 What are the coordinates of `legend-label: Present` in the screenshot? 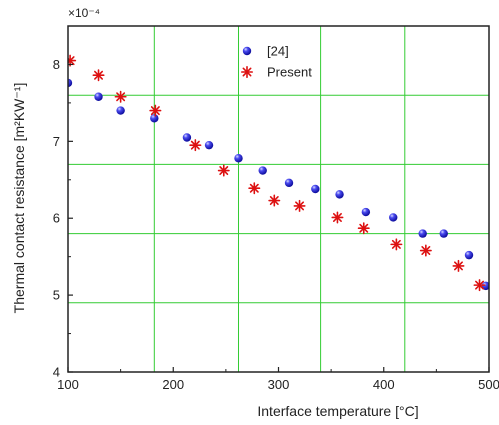 It's located at (289, 72).